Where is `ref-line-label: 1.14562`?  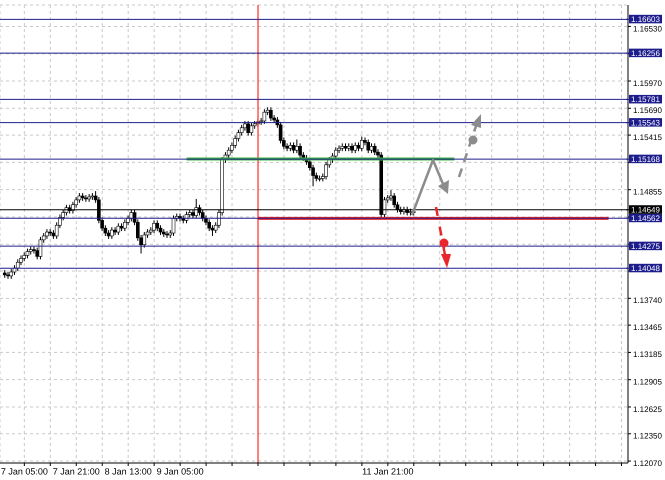 ref-line-label: 1.14562 is located at coordinates (646, 219).